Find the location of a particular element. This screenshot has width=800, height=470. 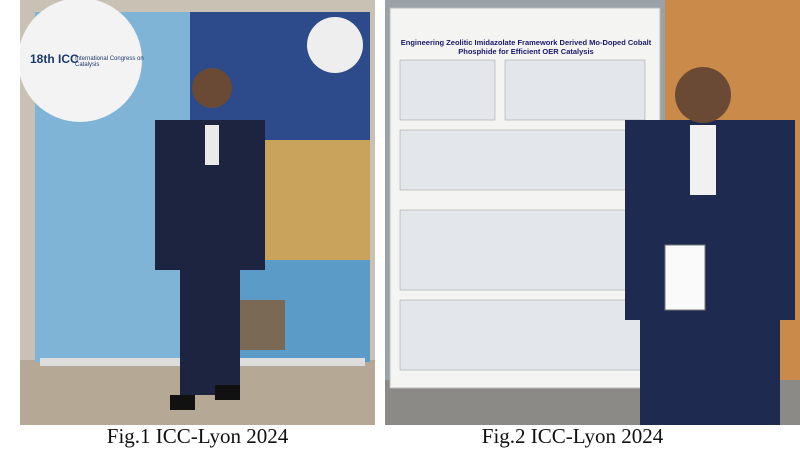

banner-title: 18th ICC is located at coordinates (54, 59).